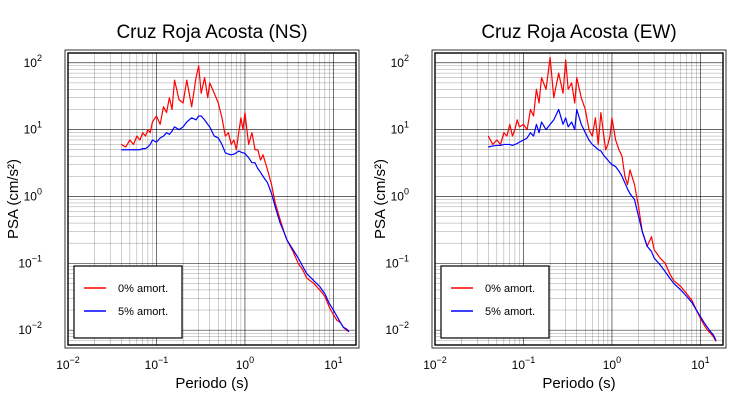 The image size is (730, 400). Describe the element at coordinates (578, 32) in the screenshot. I see `chart-title: Cruz Roja Acosta (EW)` at that location.